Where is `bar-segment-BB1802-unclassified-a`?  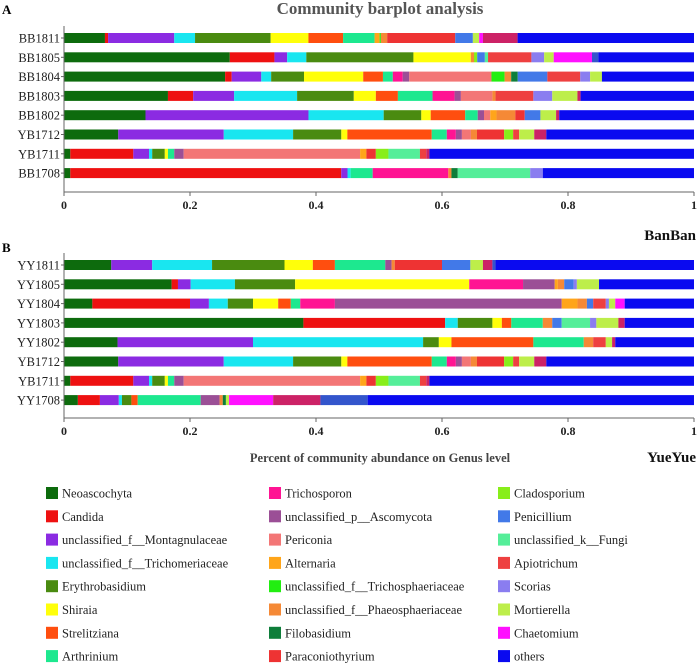
bar-segment-BB1802-unclassified-a is located at coordinates (558, 115).